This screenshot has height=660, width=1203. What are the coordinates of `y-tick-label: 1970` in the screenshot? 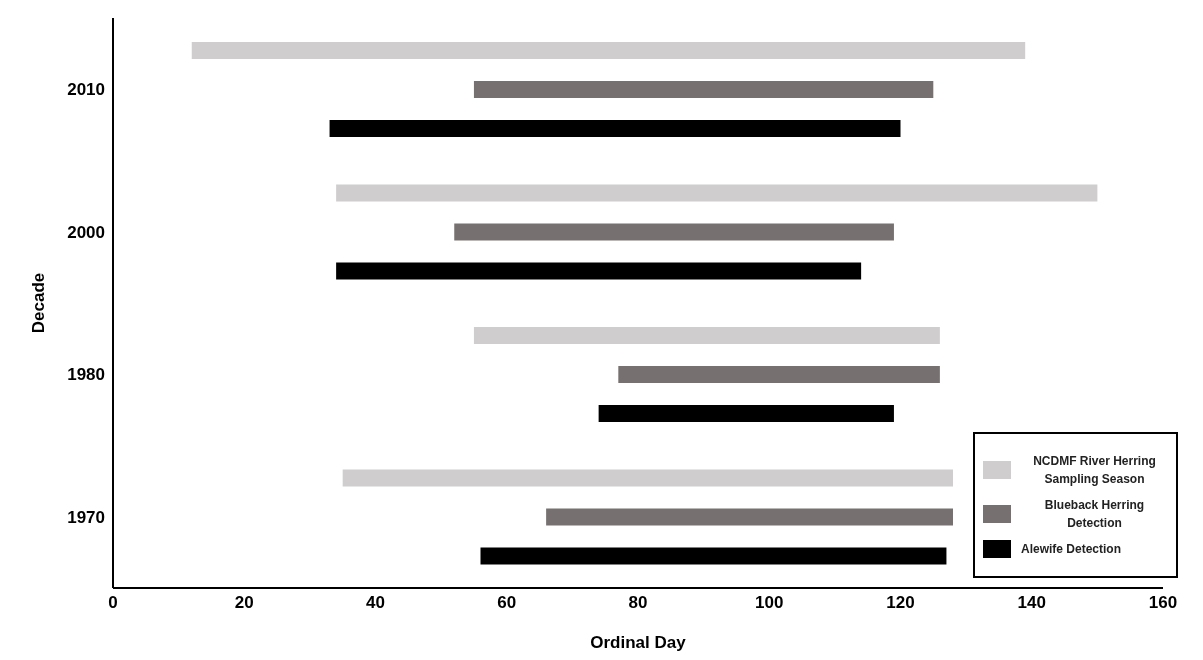 It's located at (86, 517).